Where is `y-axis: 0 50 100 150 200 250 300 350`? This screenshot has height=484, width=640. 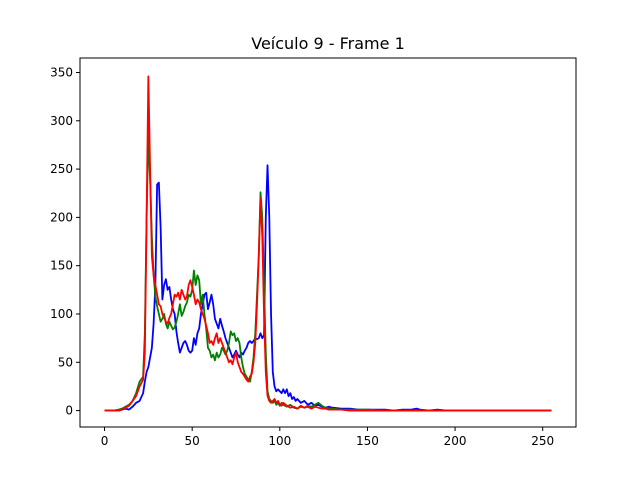 y-axis: 0 50 100 150 200 250 300 350 is located at coordinates (65, 241).